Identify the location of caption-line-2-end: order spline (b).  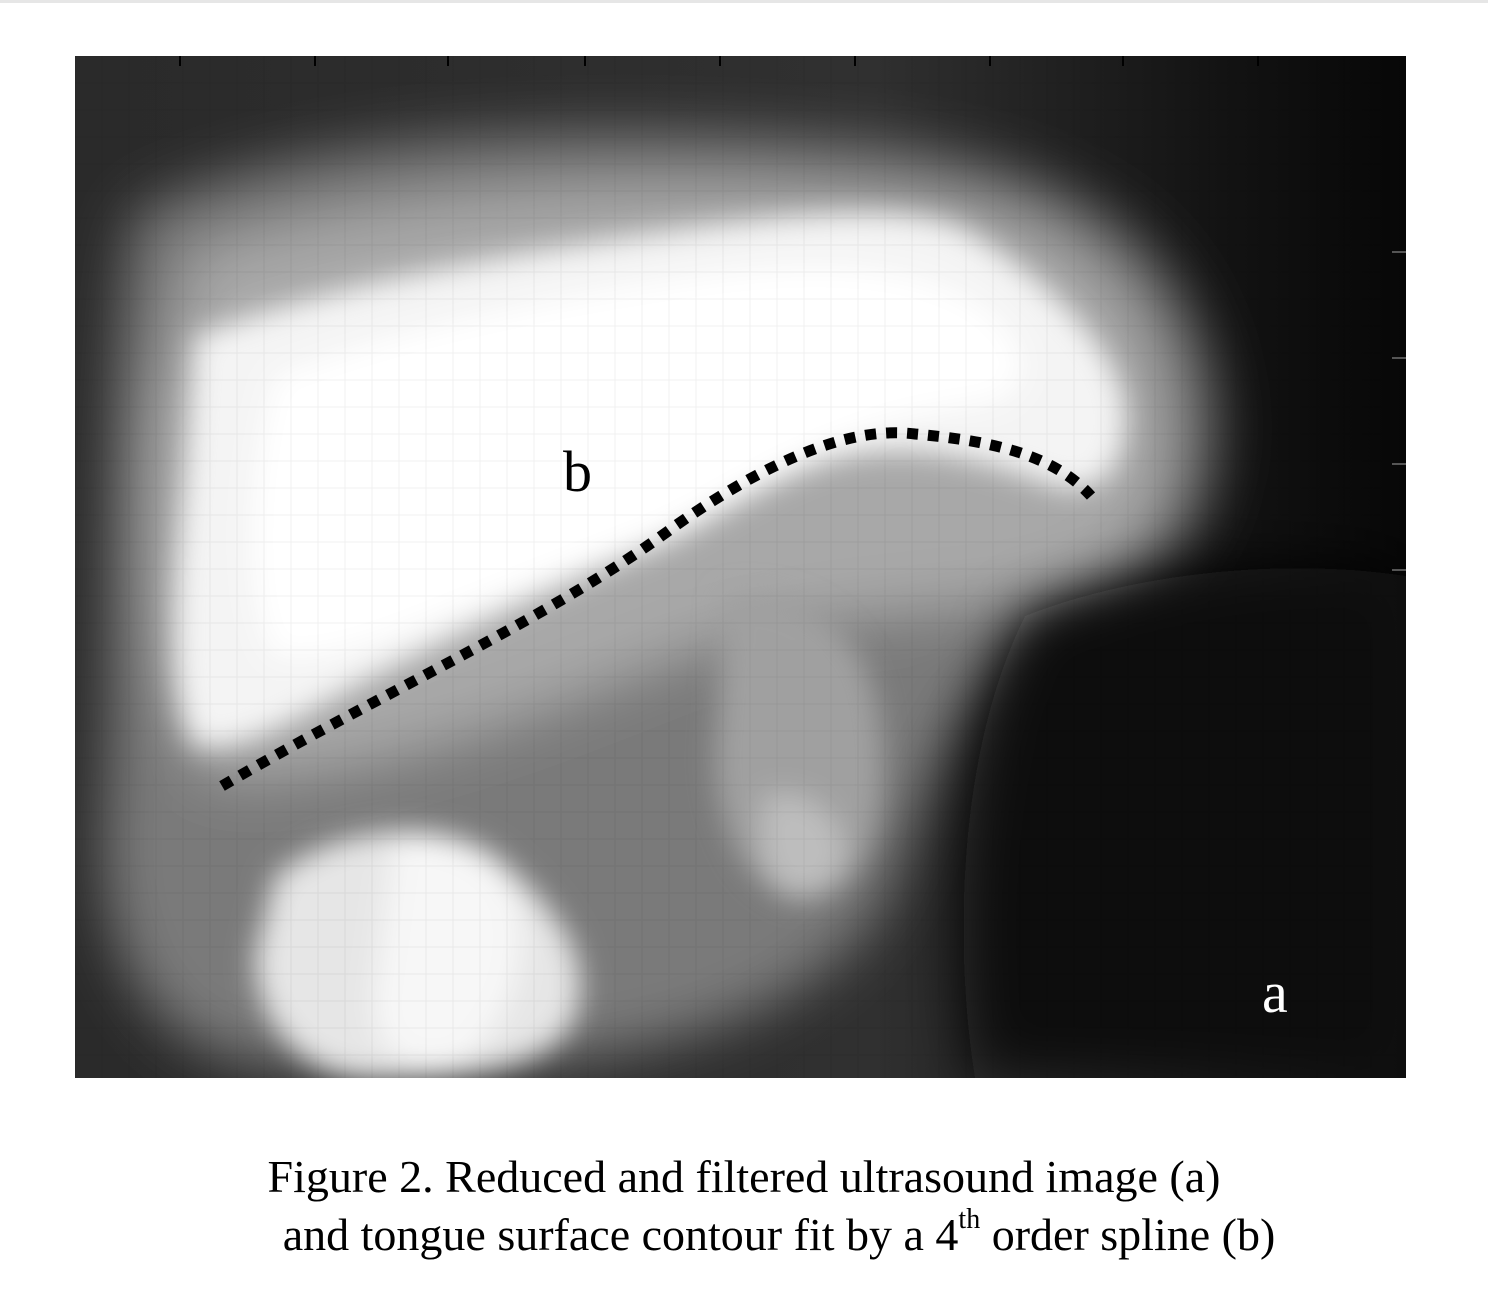
(1128, 1234).